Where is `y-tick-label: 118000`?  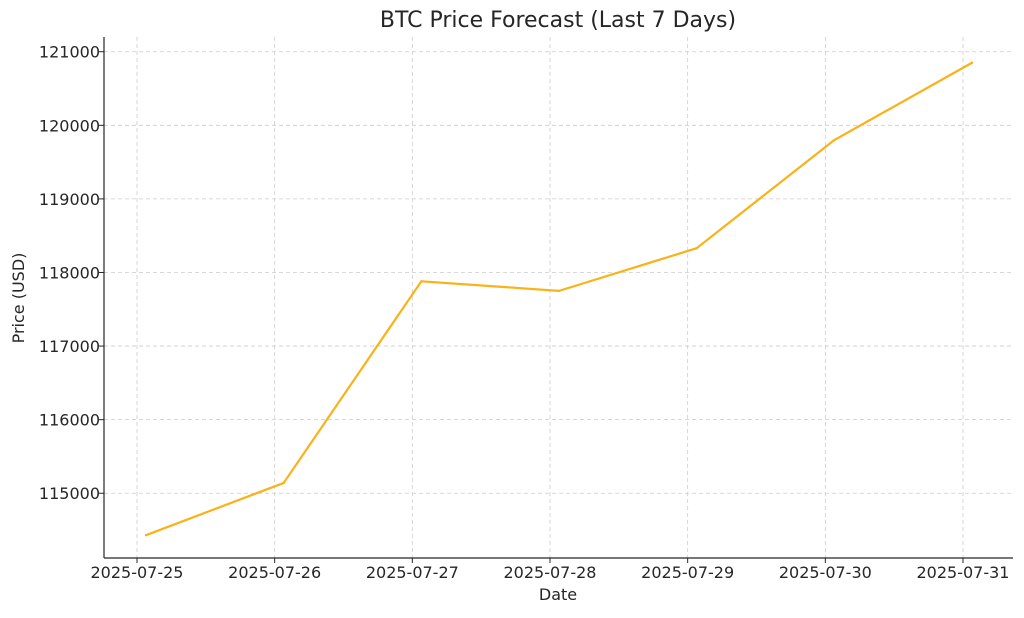 y-tick-label: 118000 is located at coordinates (69, 272).